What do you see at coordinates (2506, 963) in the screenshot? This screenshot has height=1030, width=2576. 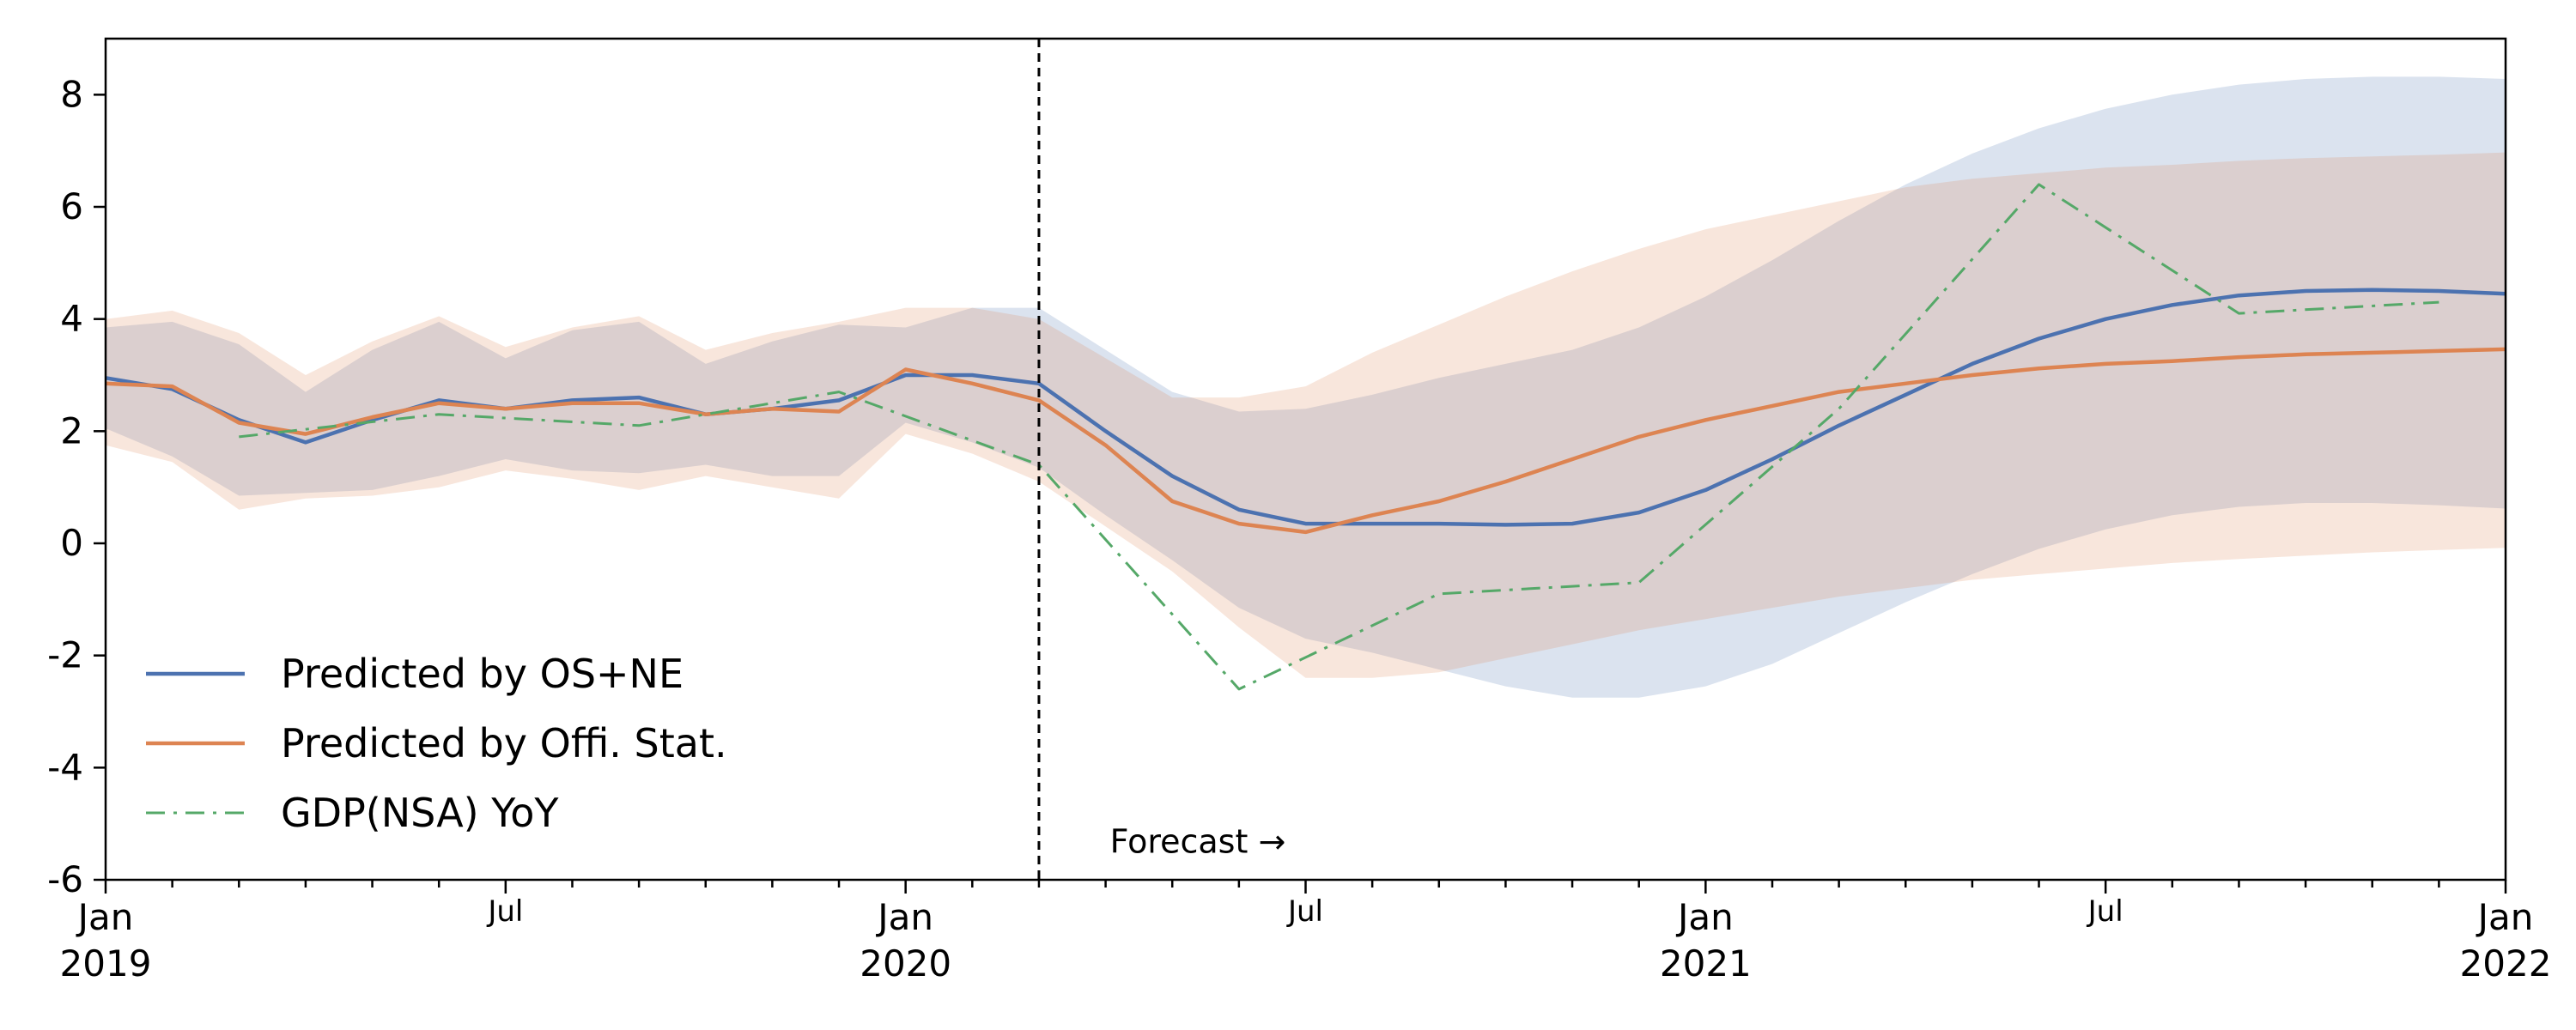 I see `x-tick-year-label: 2022` at bounding box center [2506, 963].